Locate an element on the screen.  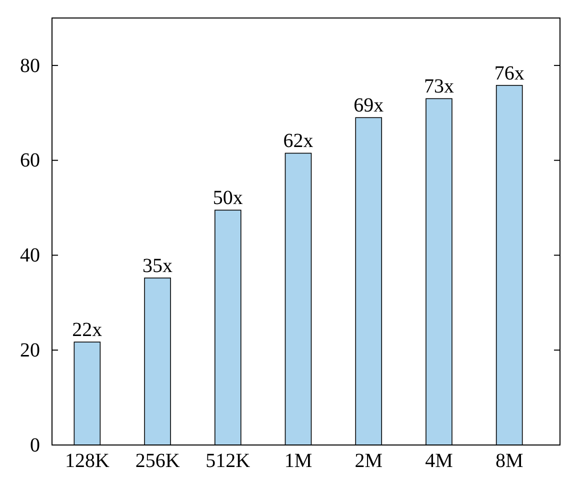
data-label: 50x is located at coordinates (227, 198).